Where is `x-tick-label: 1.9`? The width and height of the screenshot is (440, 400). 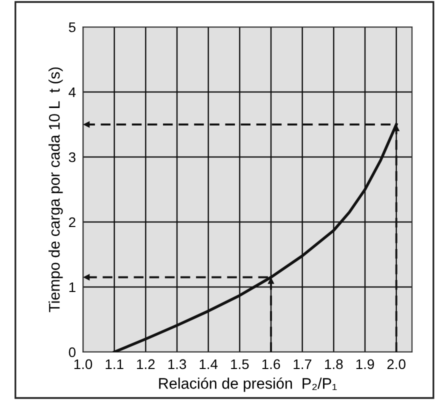 x-tick-label: 1.9 is located at coordinates (365, 364).